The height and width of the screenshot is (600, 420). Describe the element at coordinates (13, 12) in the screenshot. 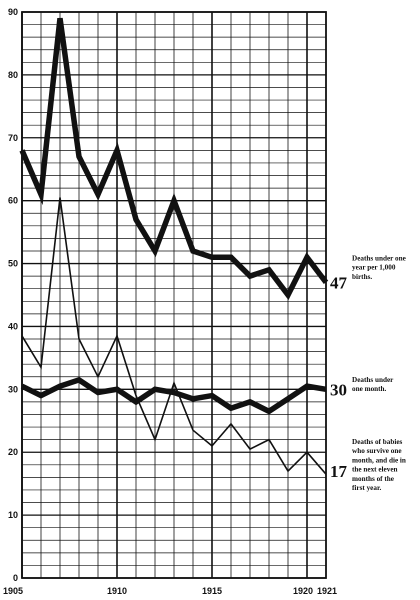

I see `y-tick-label: 90` at that location.